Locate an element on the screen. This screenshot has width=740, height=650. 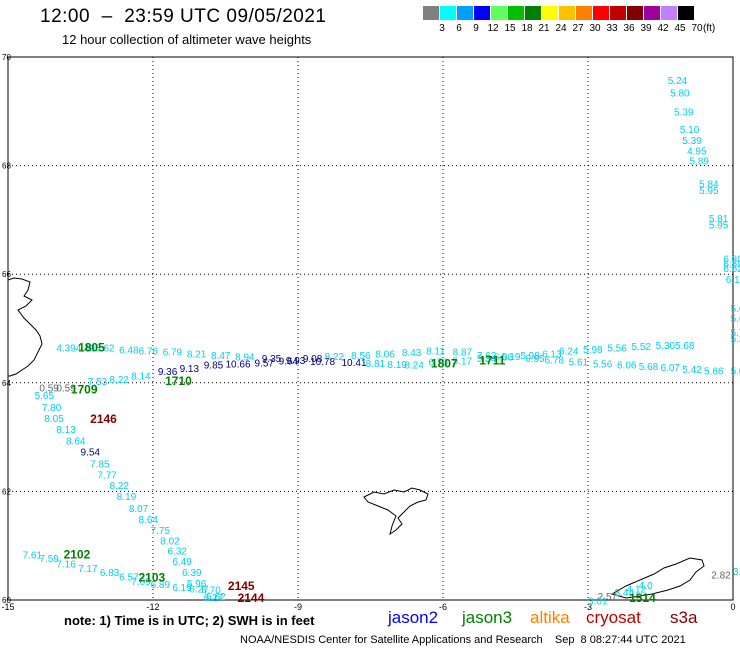
wave-height-value: 5.24 is located at coordinates (678, 81).